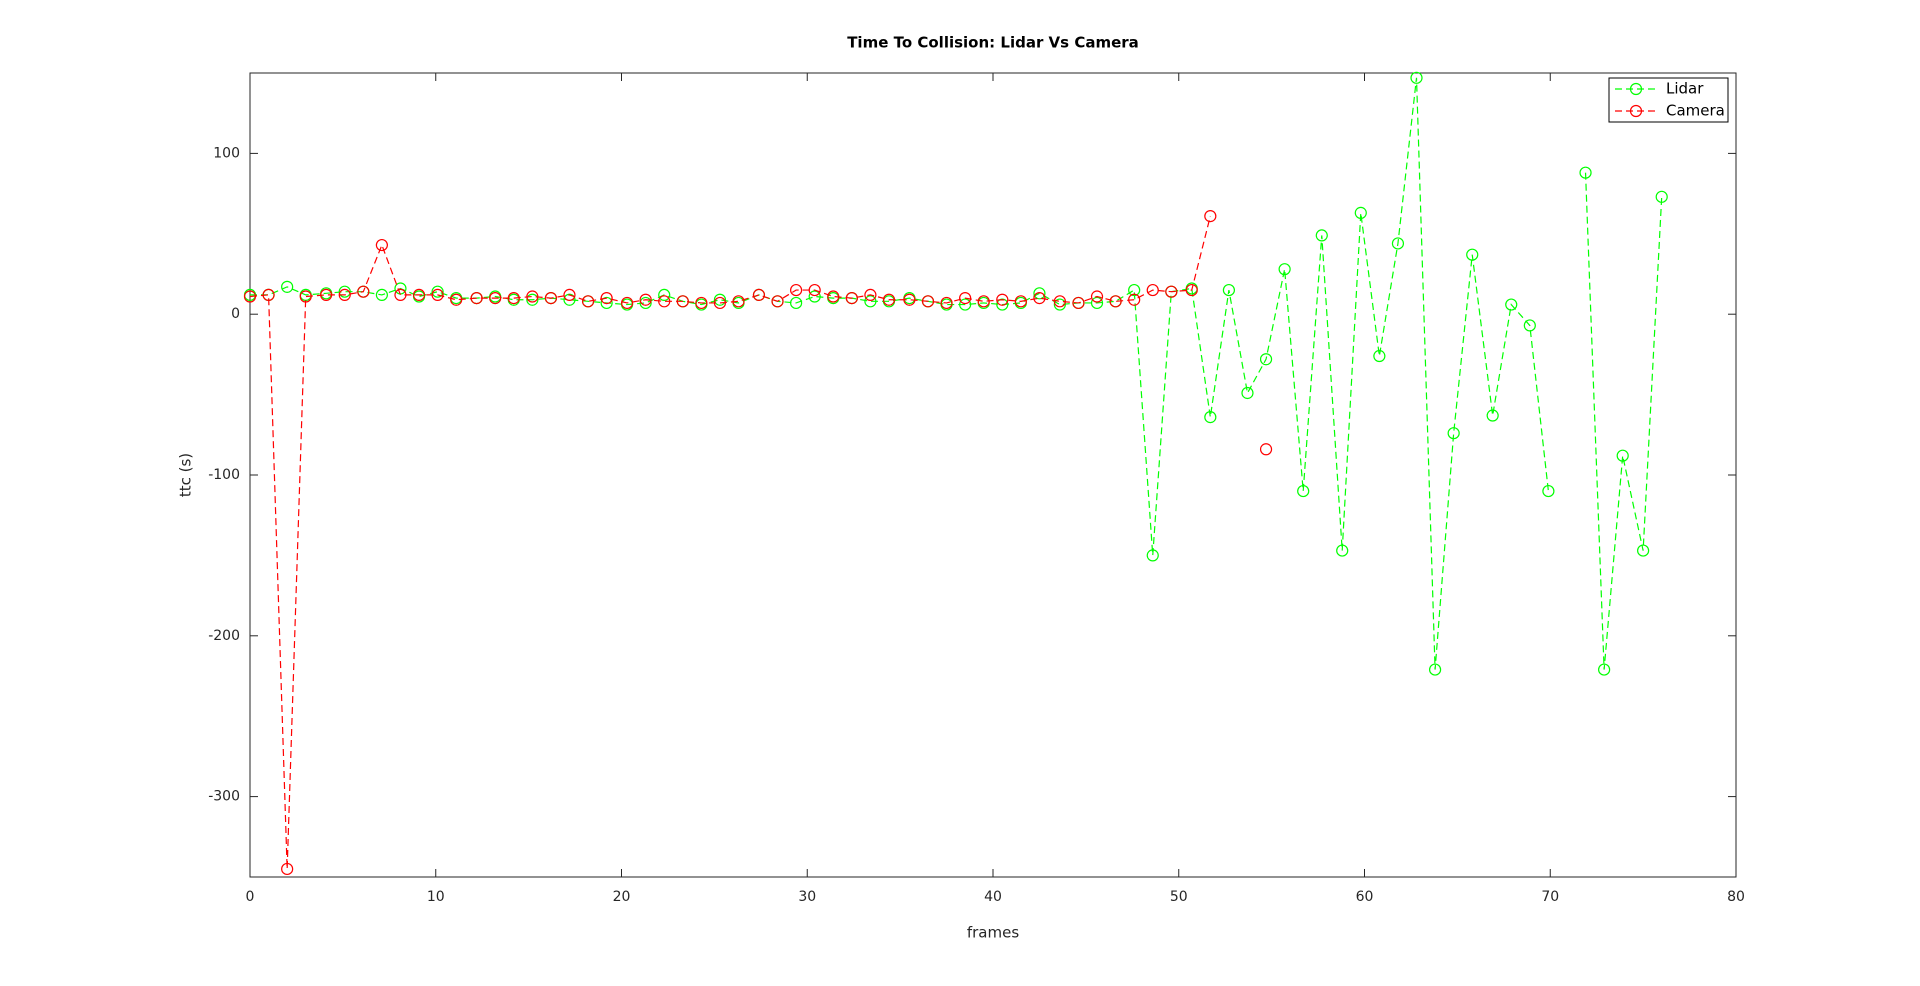  I want to click on y-tick-label: 0, so click(235, 314).